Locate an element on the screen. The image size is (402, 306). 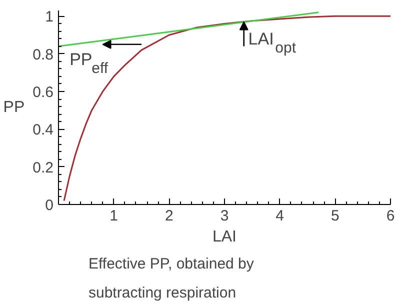
x-tick-label: 1 is located at coordinates (114, 216).